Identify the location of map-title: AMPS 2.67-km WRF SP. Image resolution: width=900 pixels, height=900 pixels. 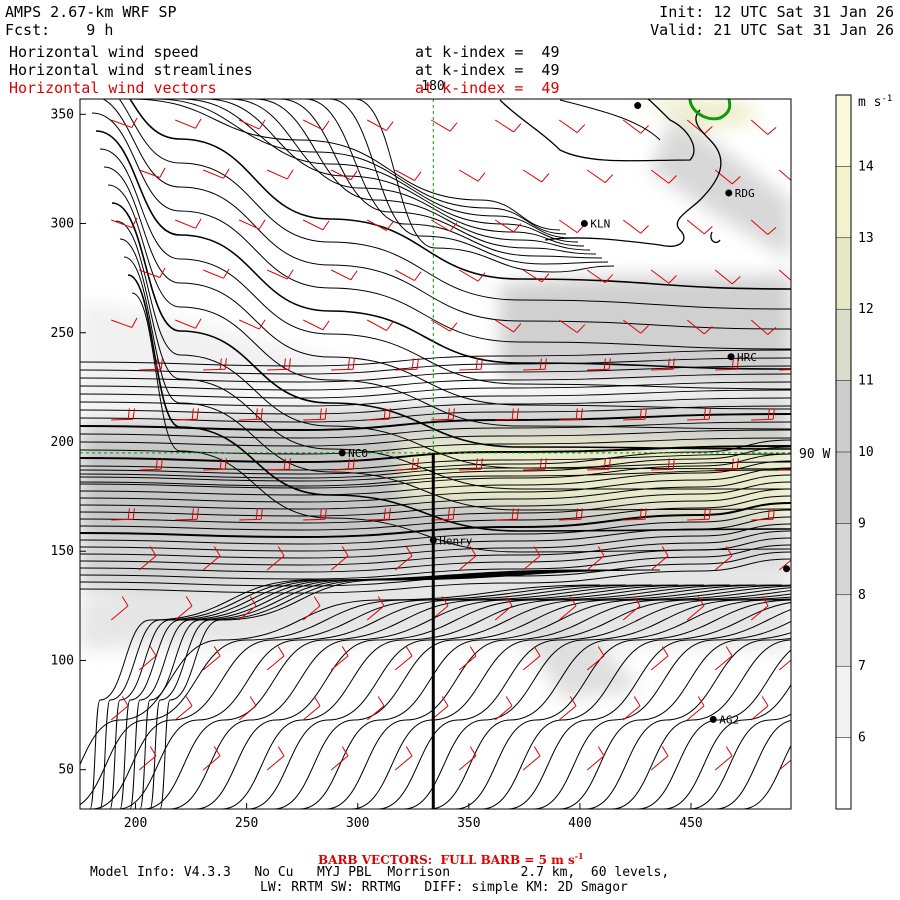
(91, 12).